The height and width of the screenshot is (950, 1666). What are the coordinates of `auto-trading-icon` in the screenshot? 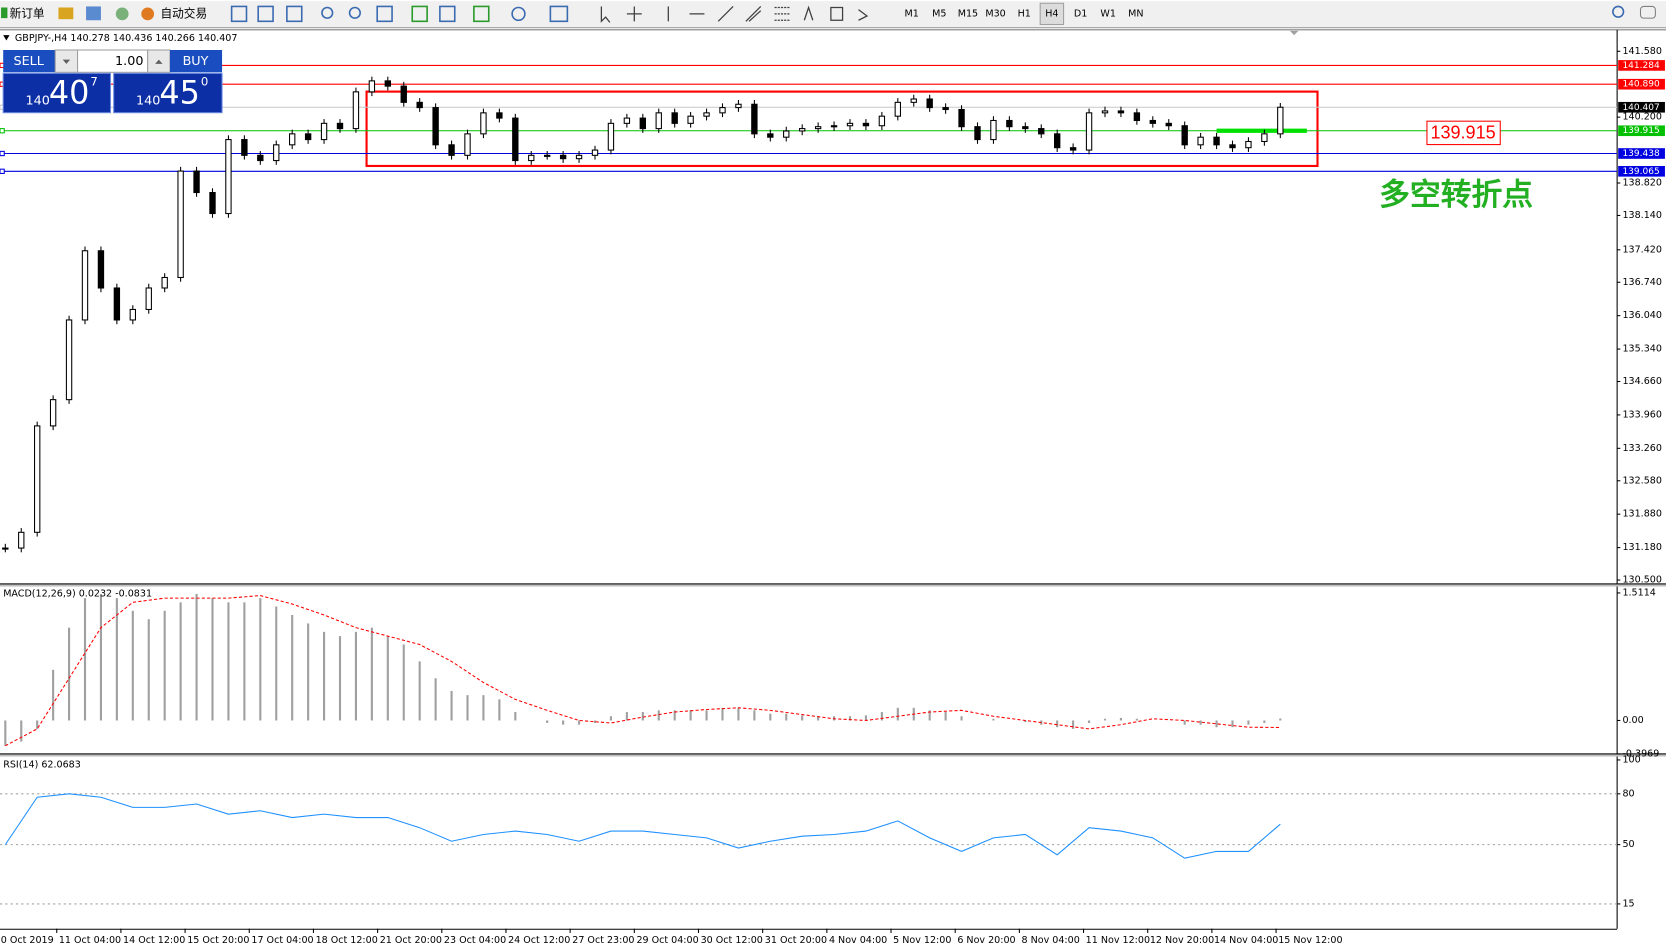 It's located at (148, 14).